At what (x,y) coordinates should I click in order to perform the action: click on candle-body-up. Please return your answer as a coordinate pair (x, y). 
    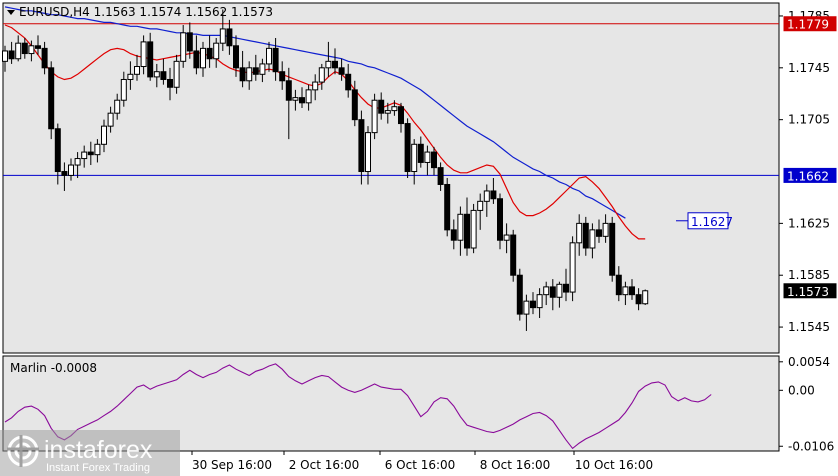
    Looking at the image, I should click on (143, 54).